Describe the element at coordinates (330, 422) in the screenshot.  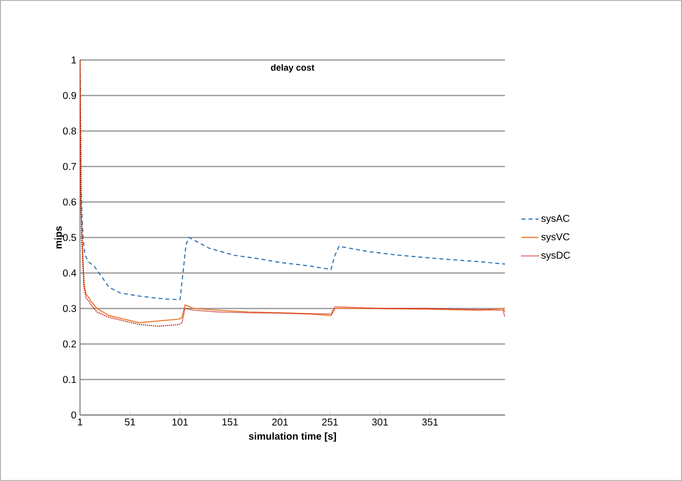
I see `x-tick-label: 251` at that location.